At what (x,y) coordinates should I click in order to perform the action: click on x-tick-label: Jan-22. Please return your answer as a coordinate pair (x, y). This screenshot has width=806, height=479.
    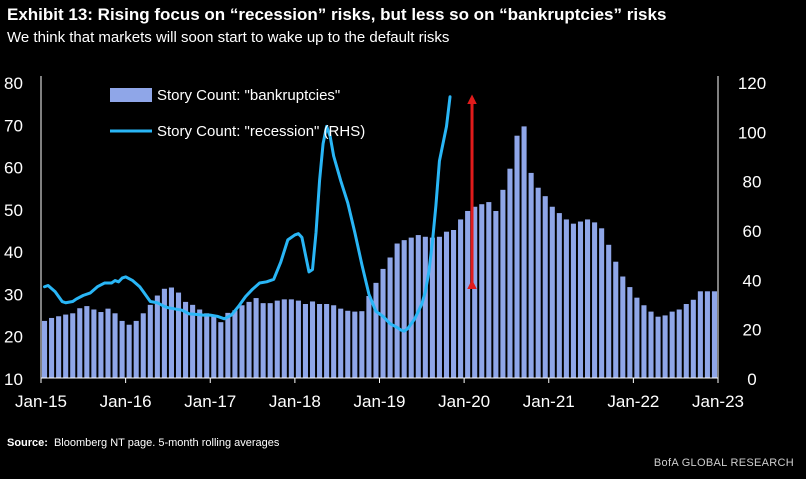
    Looking at the image, I should click on (633, 401).